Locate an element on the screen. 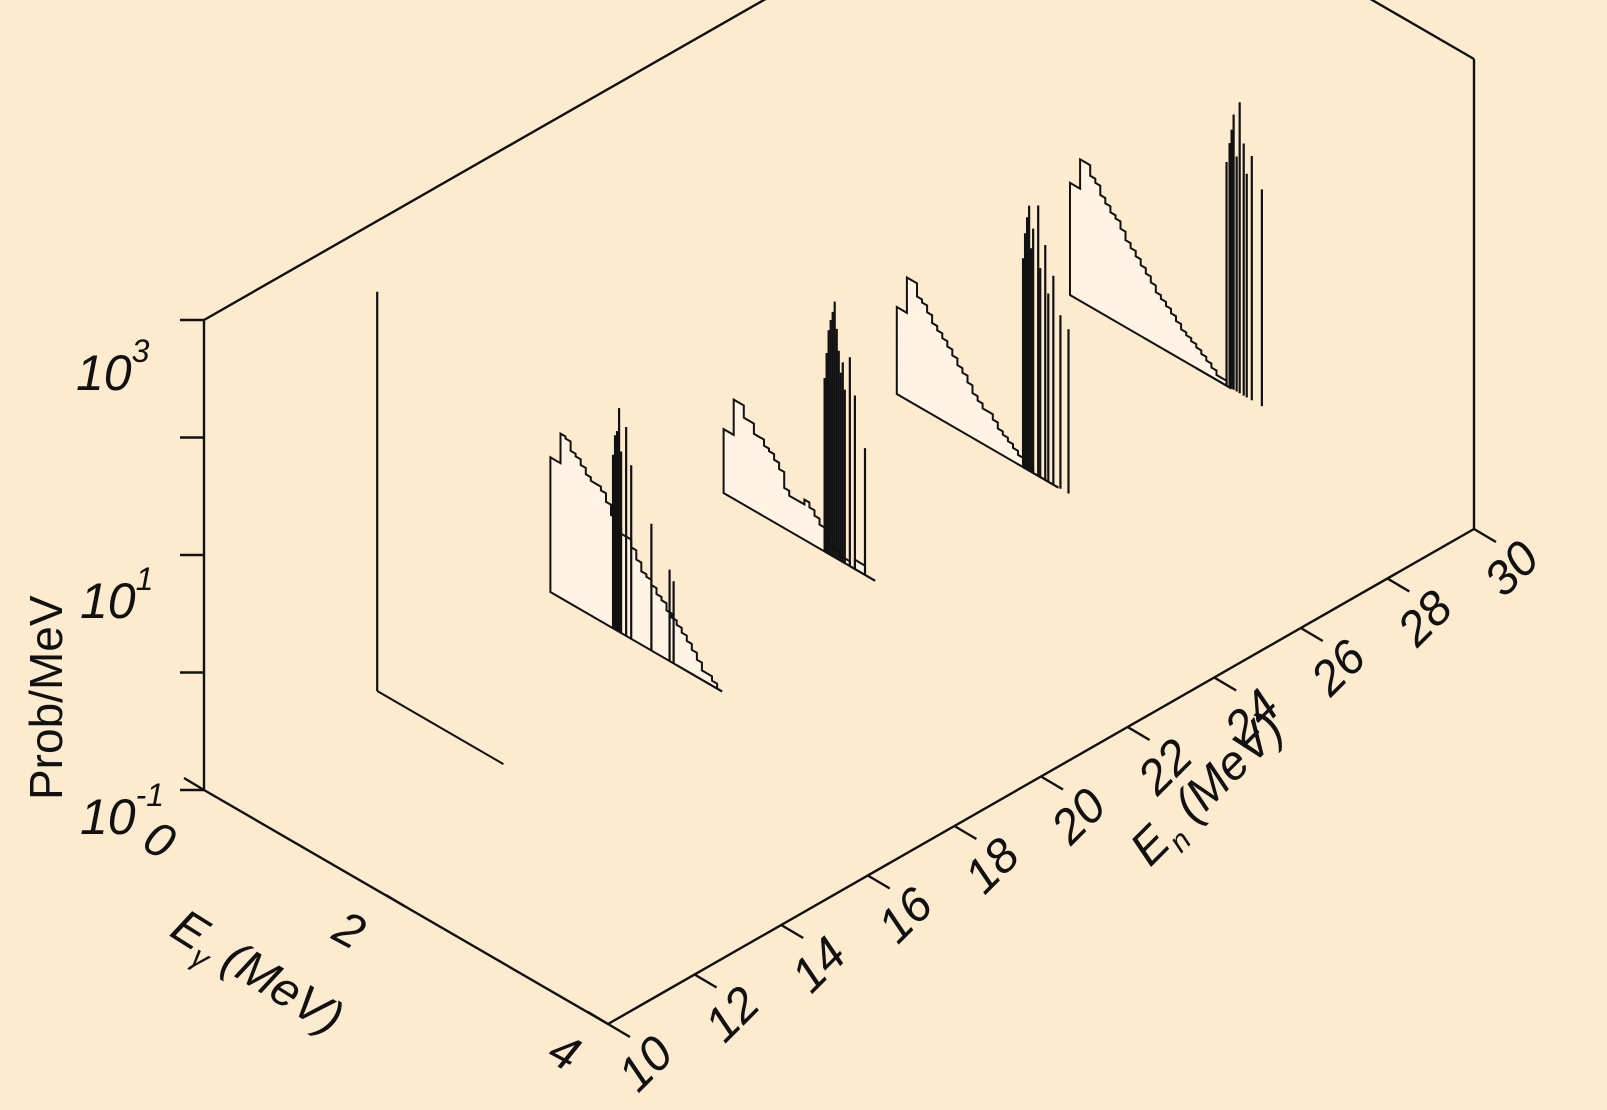  z-tick-label-1: 10⁻¹ is located at coordinates (122, 811).